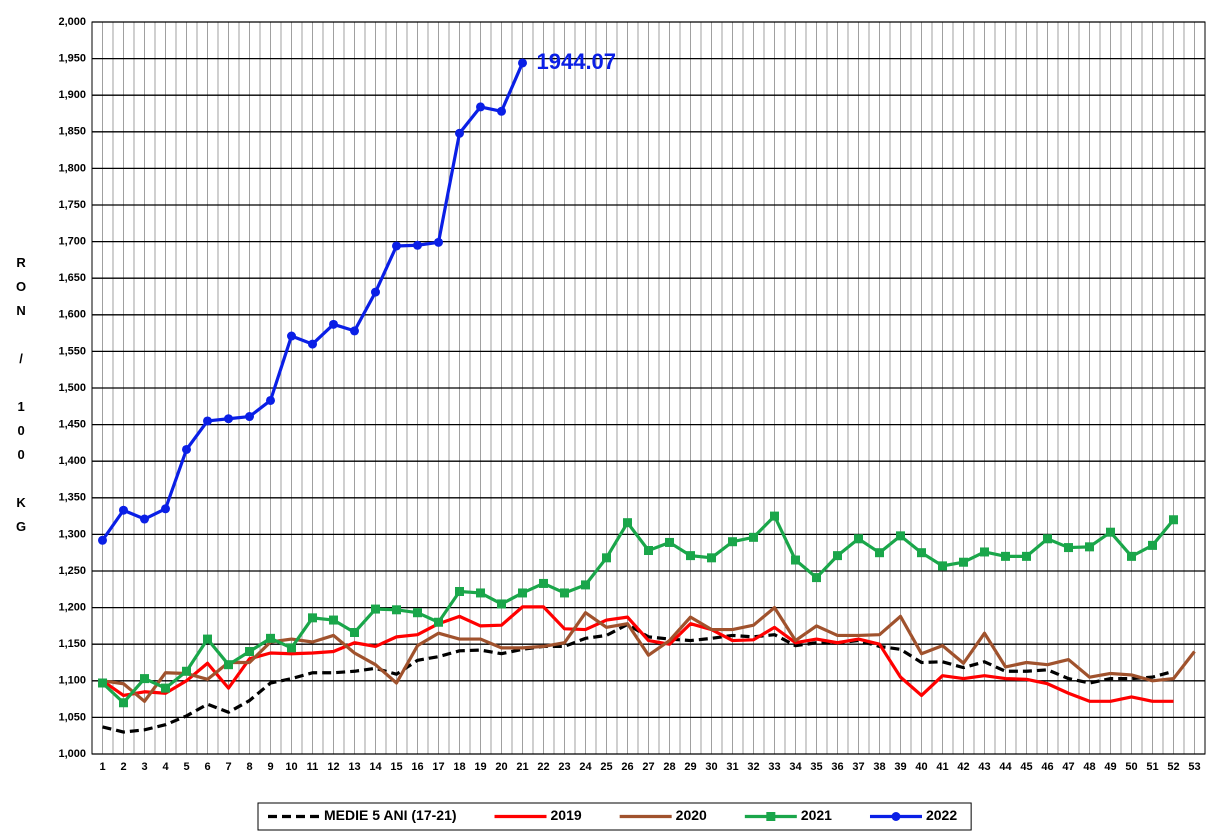 The width and height of the screenshot is (1213, 832). Describe the element at coordinates (1194, 767) in the screenshot. I see `x-tick-label: 53` at that location.